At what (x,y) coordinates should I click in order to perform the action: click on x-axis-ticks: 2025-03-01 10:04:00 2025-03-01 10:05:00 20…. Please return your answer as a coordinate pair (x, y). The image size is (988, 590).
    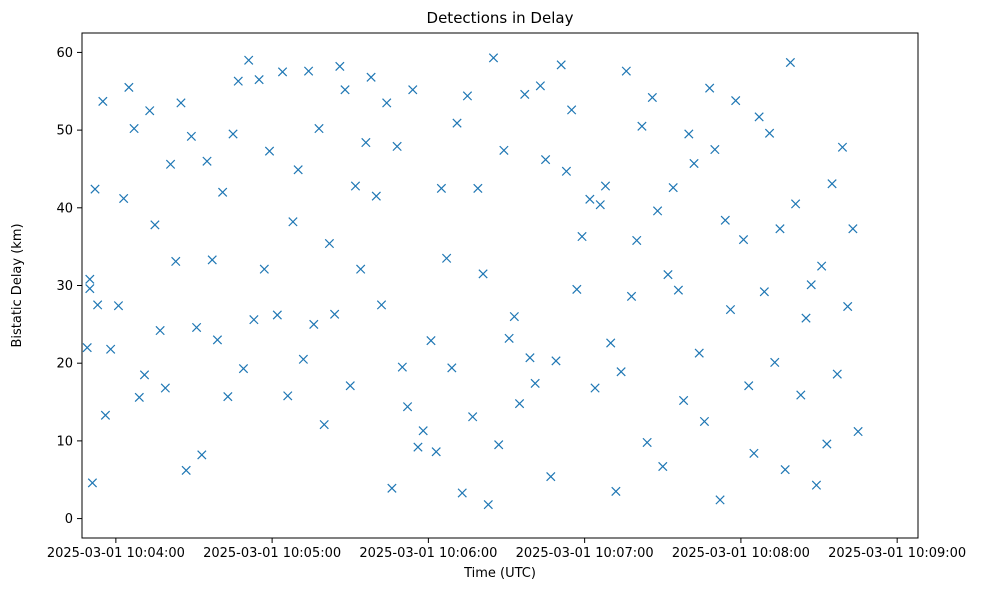
    Looking at the image, I should click on (506, 549).